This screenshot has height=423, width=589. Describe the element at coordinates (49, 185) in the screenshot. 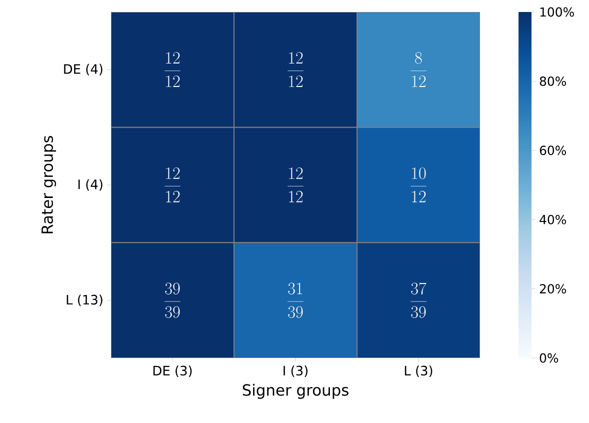

I see `y-axis-title: Rater groups` at that location.